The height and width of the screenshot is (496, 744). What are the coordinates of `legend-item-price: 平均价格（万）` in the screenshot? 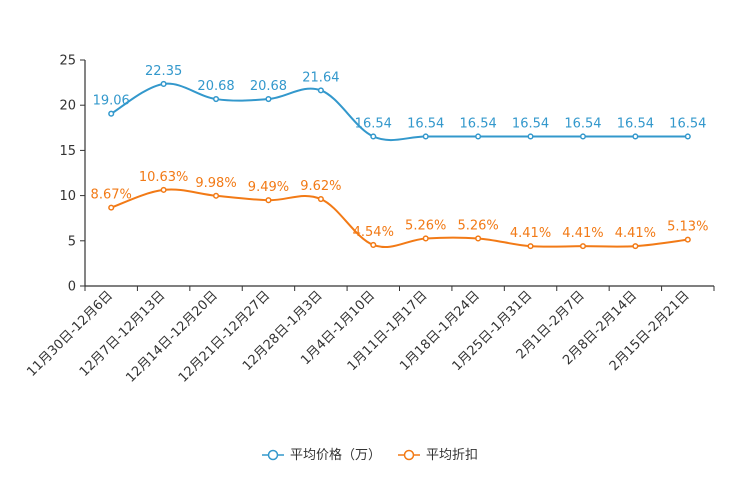 It's located at (321, 455).